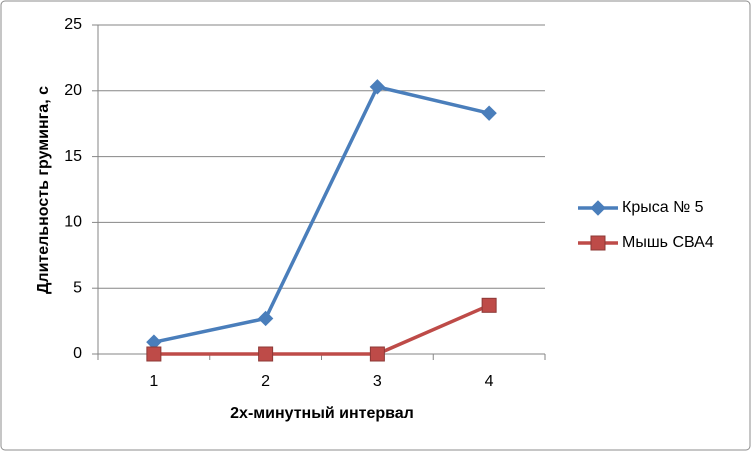 This screenshot has width=752, height=452. I want to click on y-tick-label: 0, so click(77, 353).